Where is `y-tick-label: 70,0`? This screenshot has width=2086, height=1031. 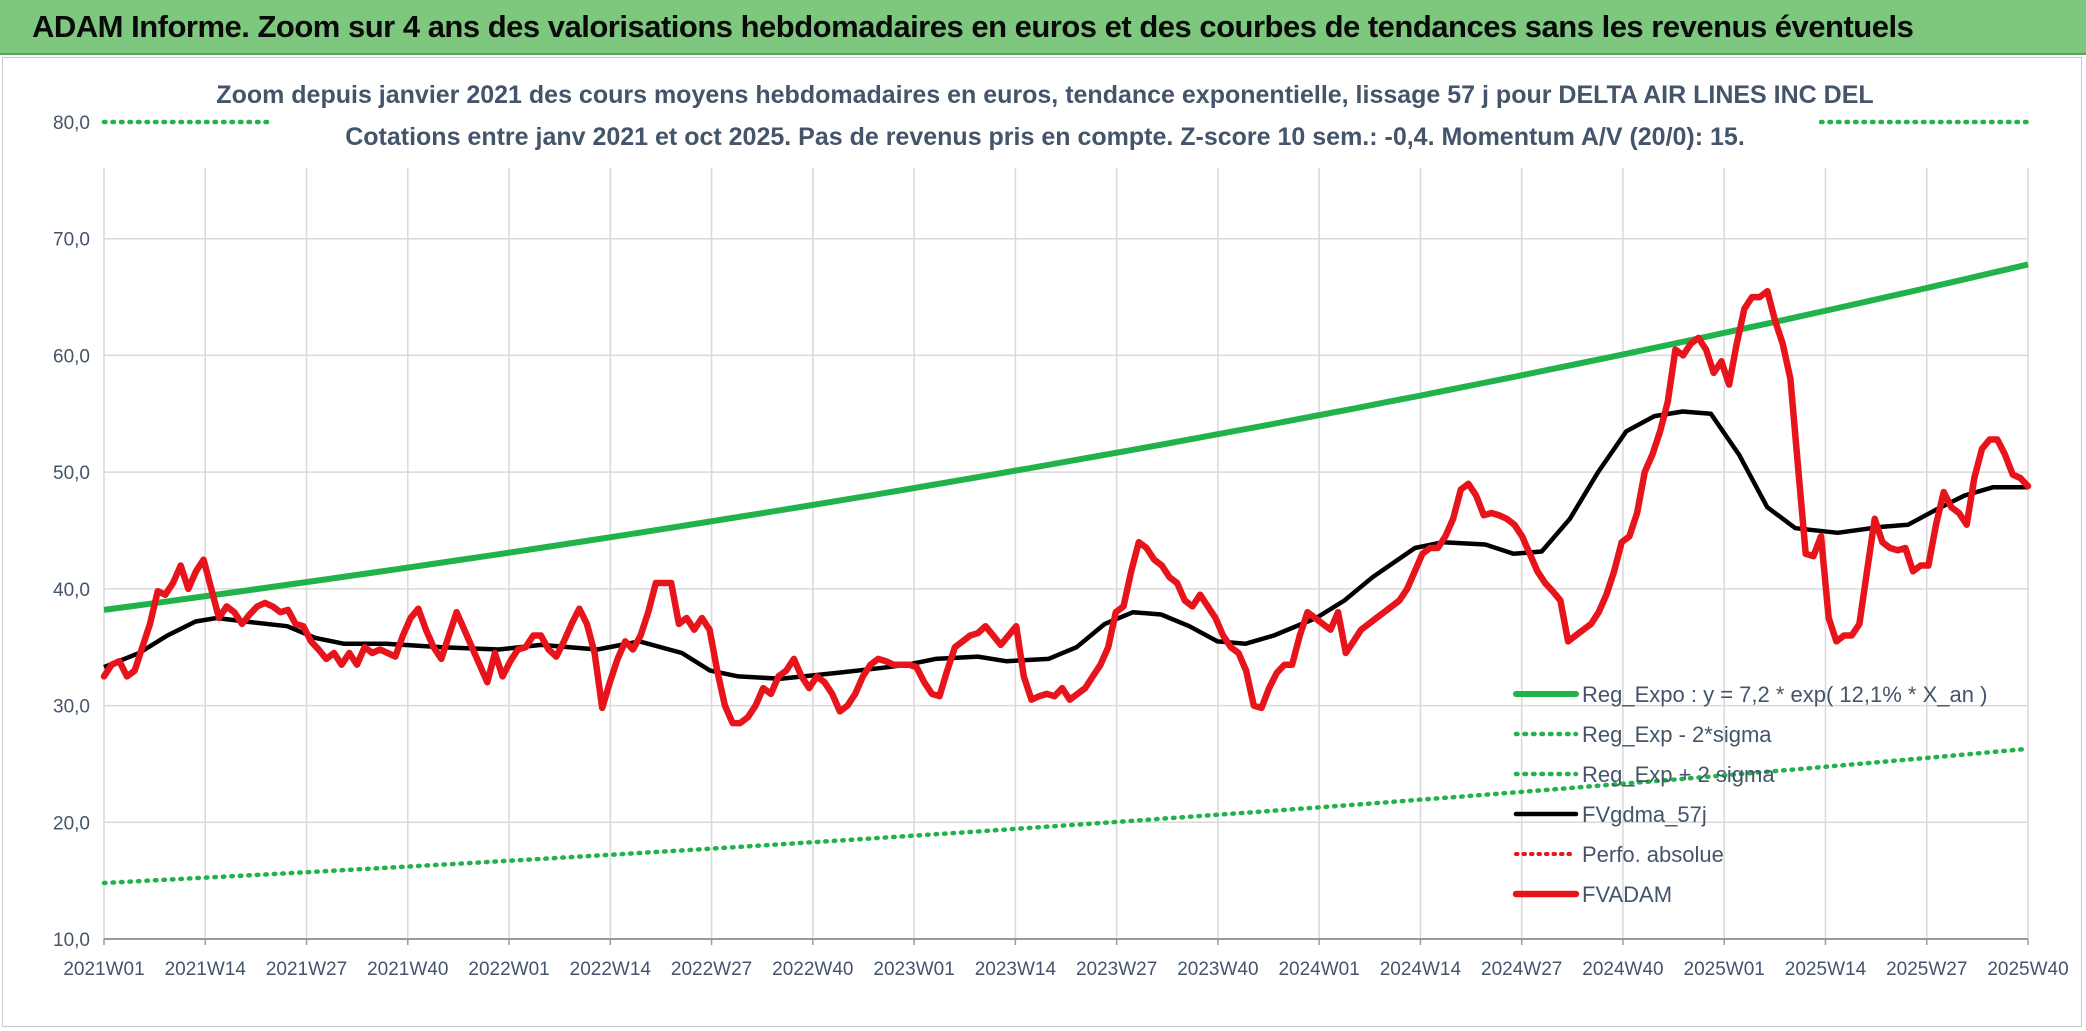
y-tick-label: 70,0 is located at coordinates (71, 240).